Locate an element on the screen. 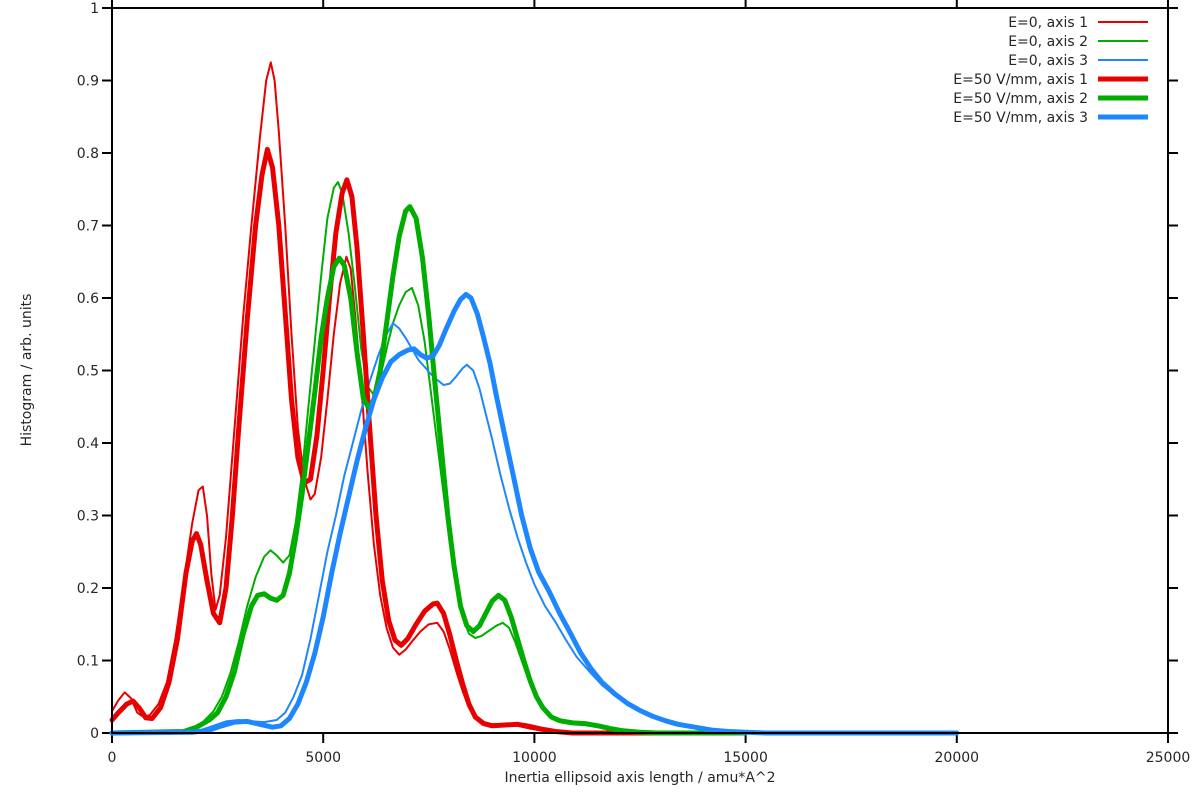 The width and height of the screenshot is (1200, 800). x-tick-label: 15000 is located at coordinates (745, 758).